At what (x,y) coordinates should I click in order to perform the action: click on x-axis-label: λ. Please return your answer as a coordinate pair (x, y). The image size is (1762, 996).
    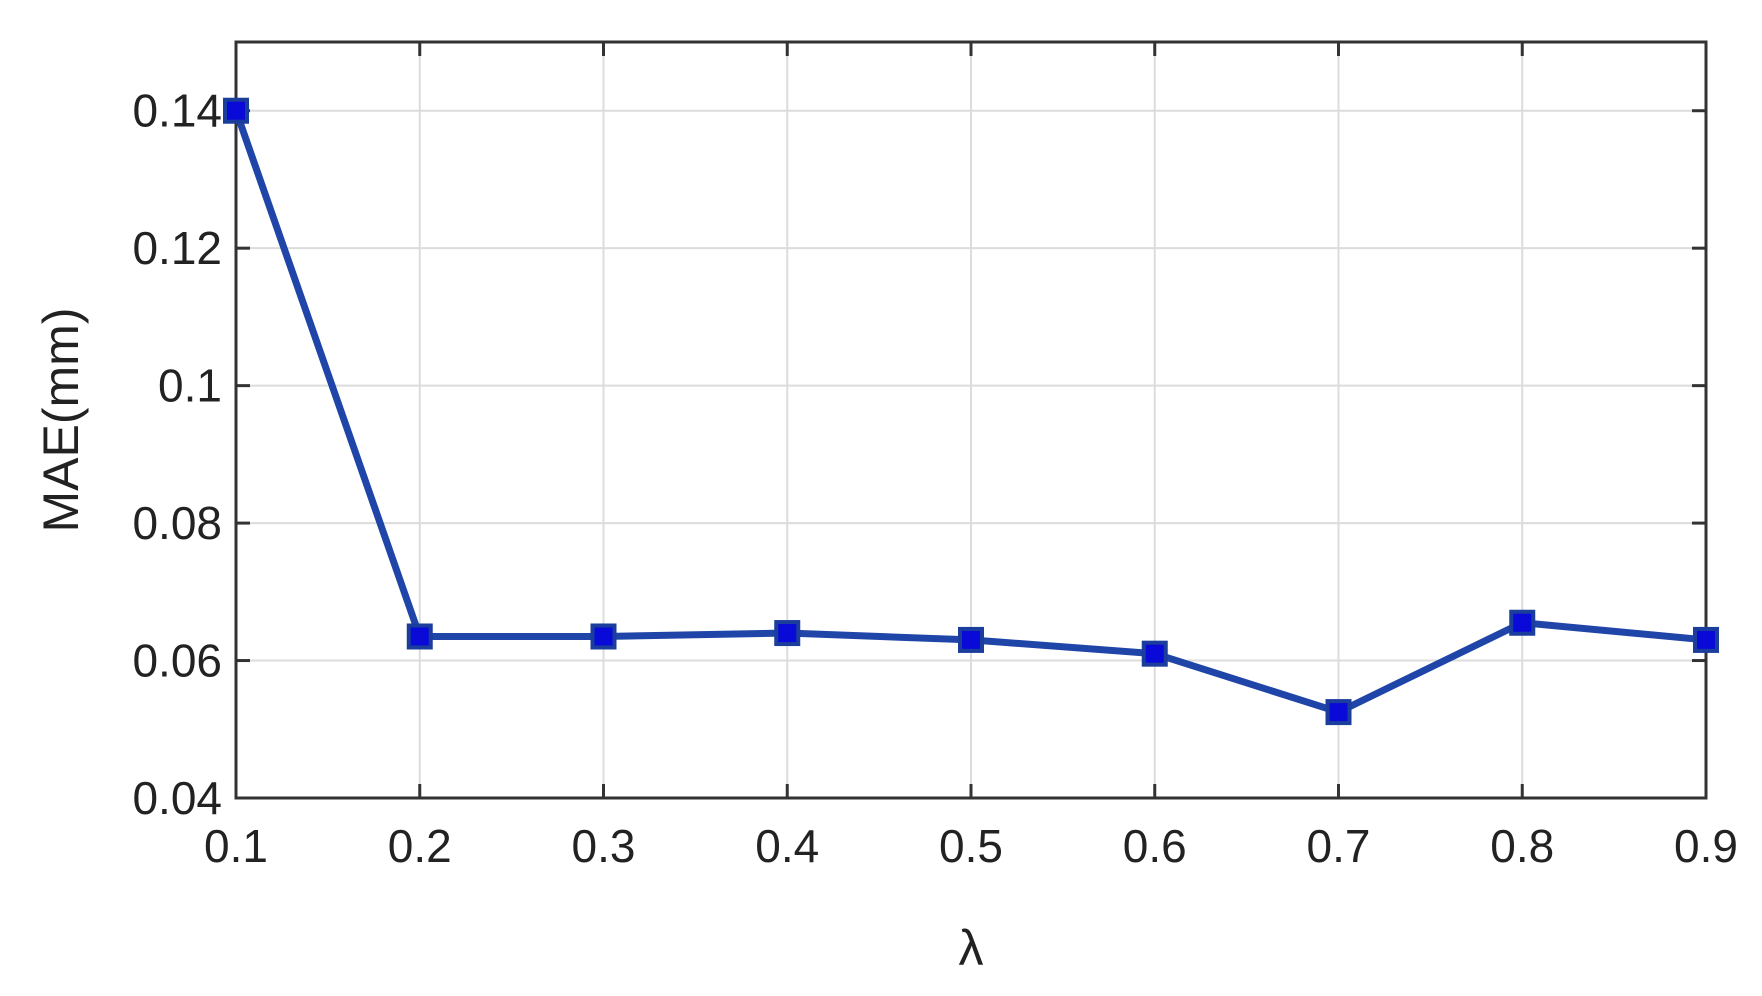
    Looking at the image, I should click on (971, 948).